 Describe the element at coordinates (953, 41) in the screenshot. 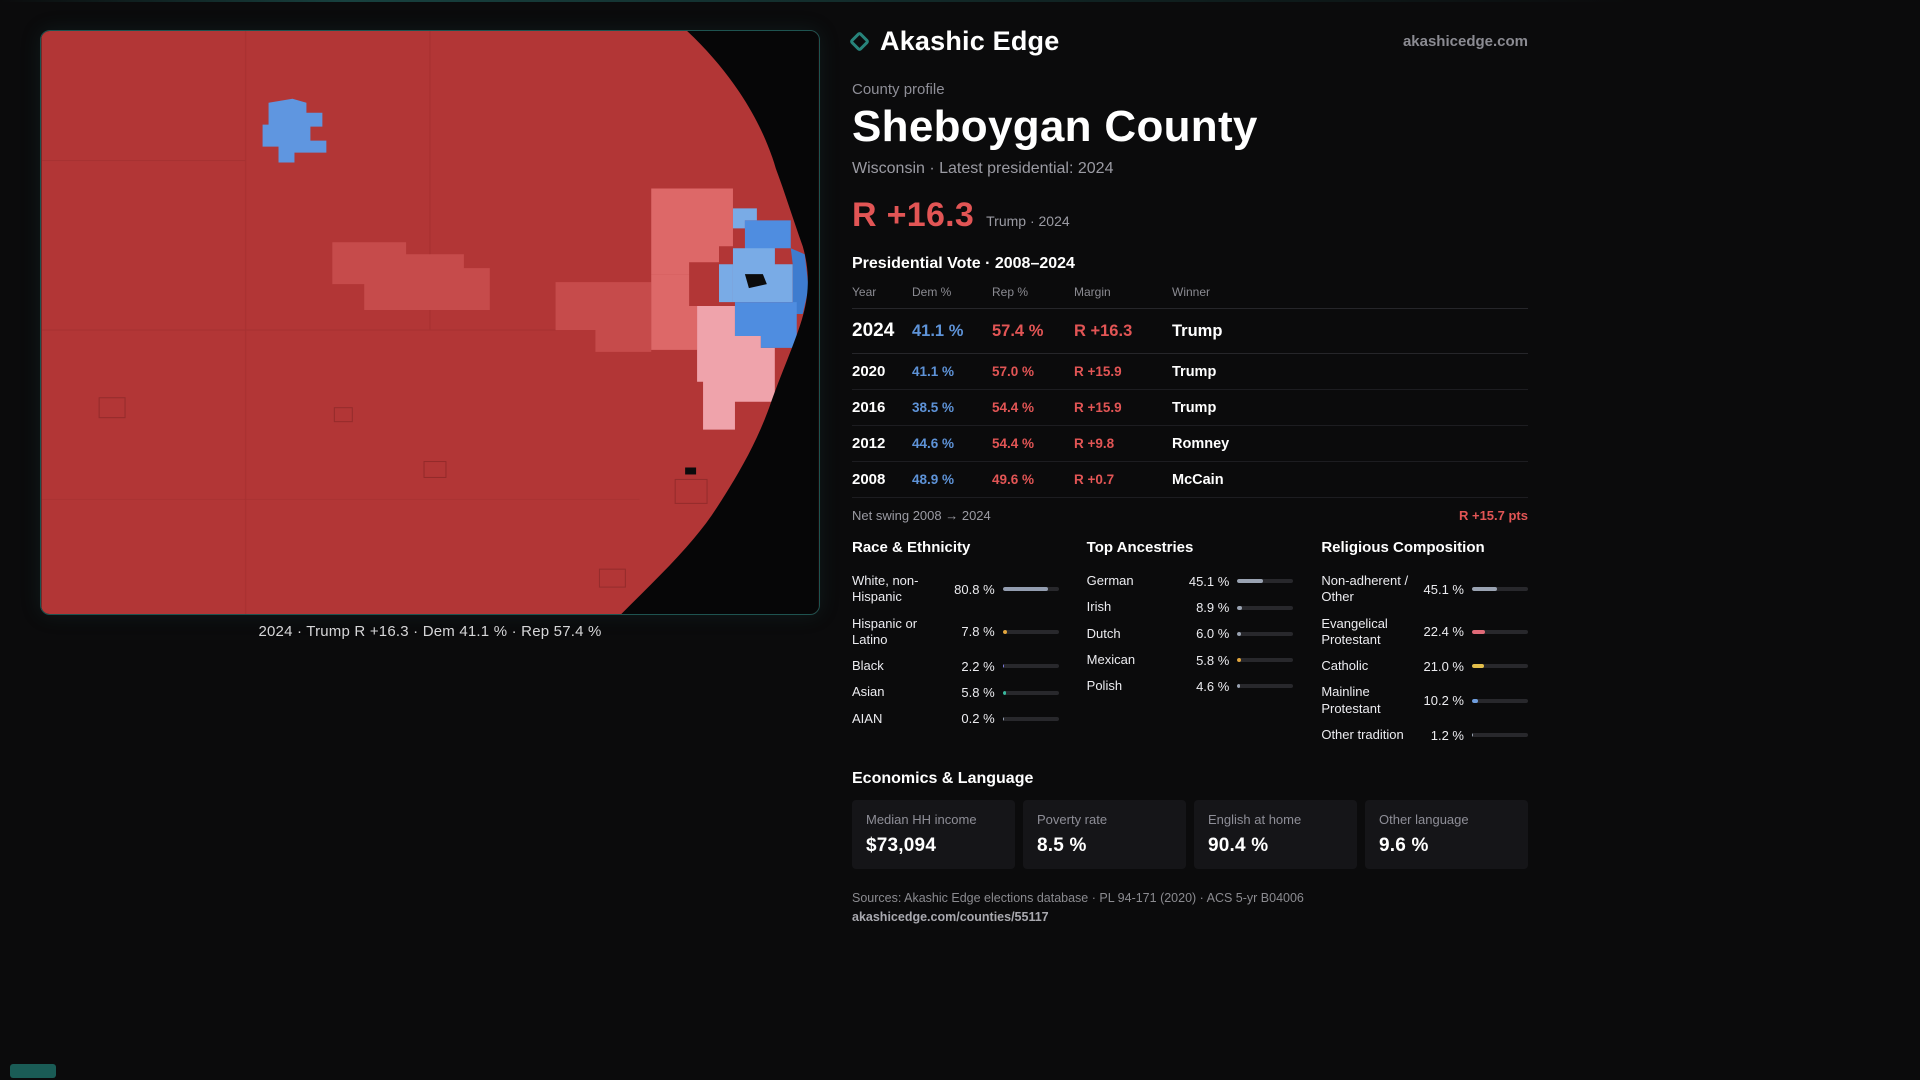

I see `brand: Akashic Edge` at that location.